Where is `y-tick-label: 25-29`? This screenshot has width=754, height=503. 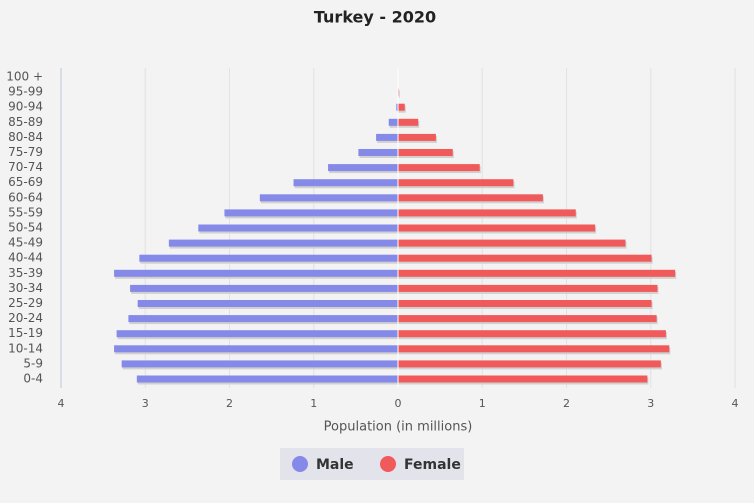 y-tick-label: 25-29 is located at coordinates (25, 303).